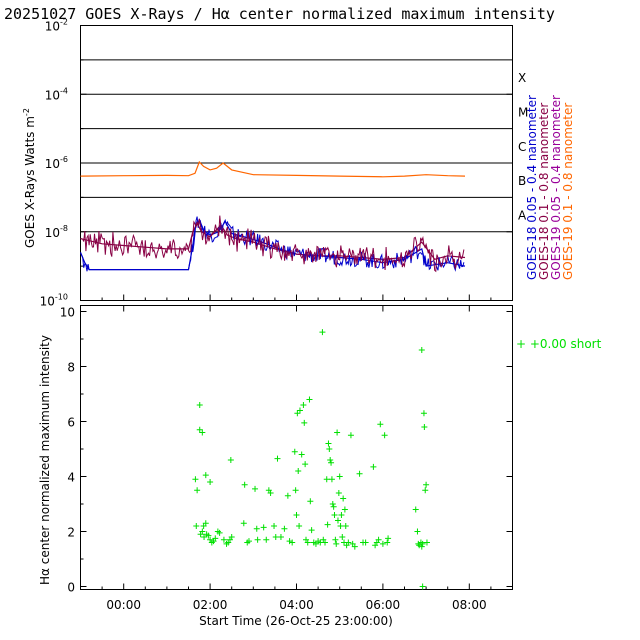 This screenshot has height=640, width=640. What do you see at coordinates (272, 244) in the screenshot?
I see `series-noise-line` at bounding box center [272, 244].